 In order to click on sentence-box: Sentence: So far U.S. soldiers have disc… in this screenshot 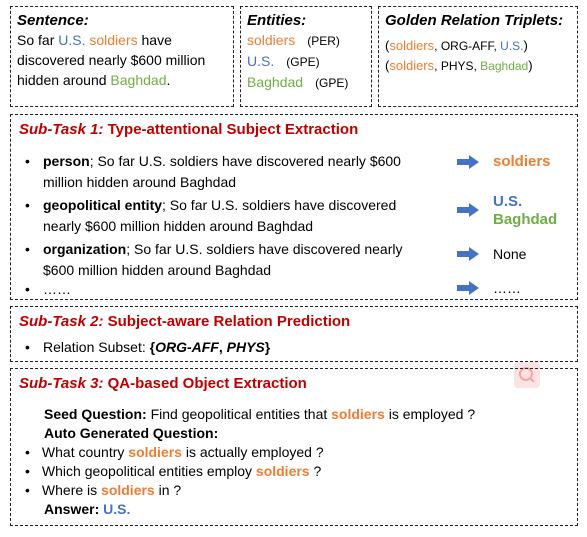, I will do `click(122, 56)`.